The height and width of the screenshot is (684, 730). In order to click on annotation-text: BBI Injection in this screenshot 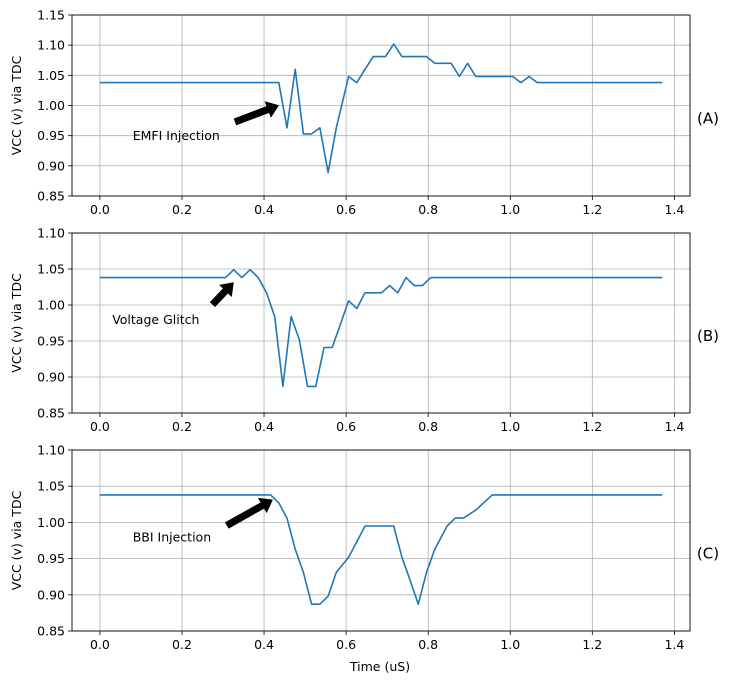, I will do `click(172, 536)`.